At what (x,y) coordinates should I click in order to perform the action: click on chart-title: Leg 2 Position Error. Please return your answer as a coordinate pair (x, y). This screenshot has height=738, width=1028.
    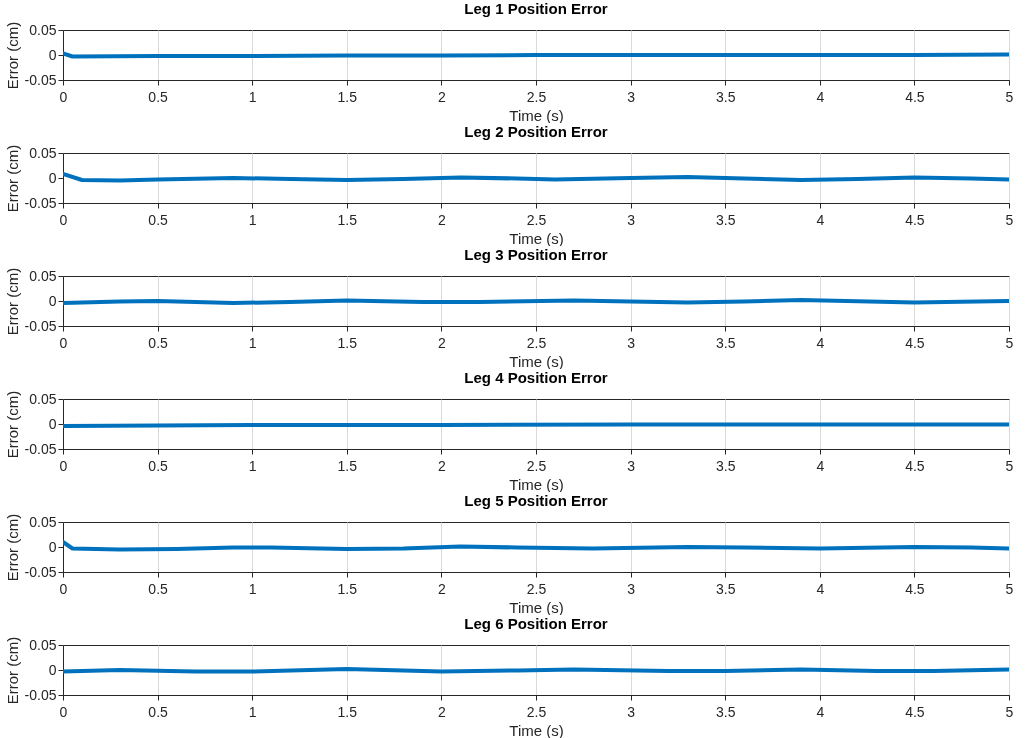
    Looking at the image, I should click on (536, 132).